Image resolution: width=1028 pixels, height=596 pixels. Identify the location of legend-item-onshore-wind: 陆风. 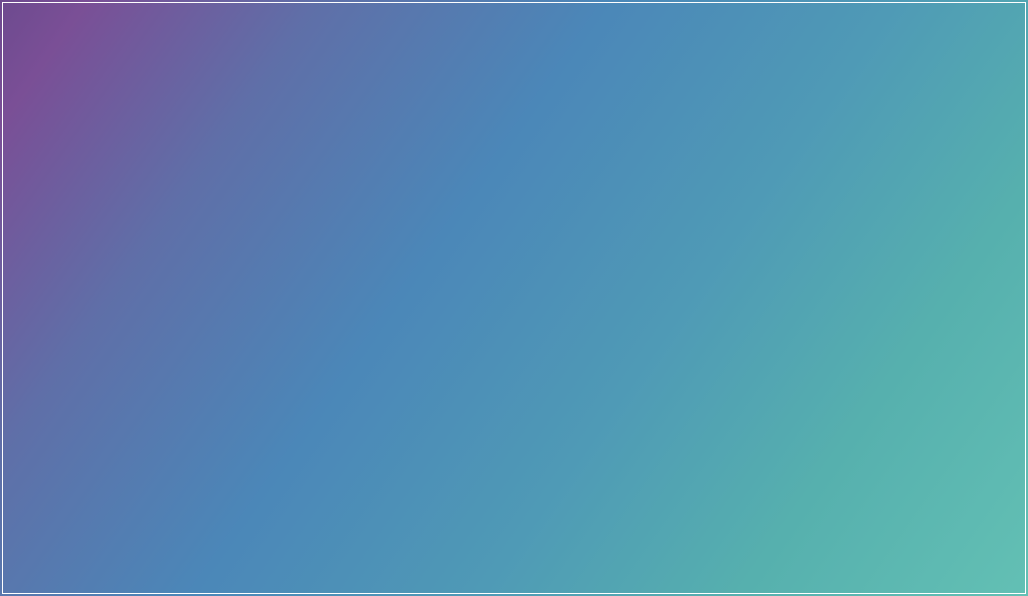
(429, 100).